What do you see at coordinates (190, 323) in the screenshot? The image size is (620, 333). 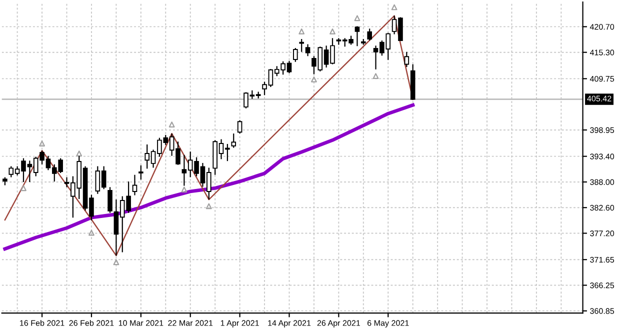 I see `x-tick-label: 22 Mar 2021` at bounding box center [190, 323].